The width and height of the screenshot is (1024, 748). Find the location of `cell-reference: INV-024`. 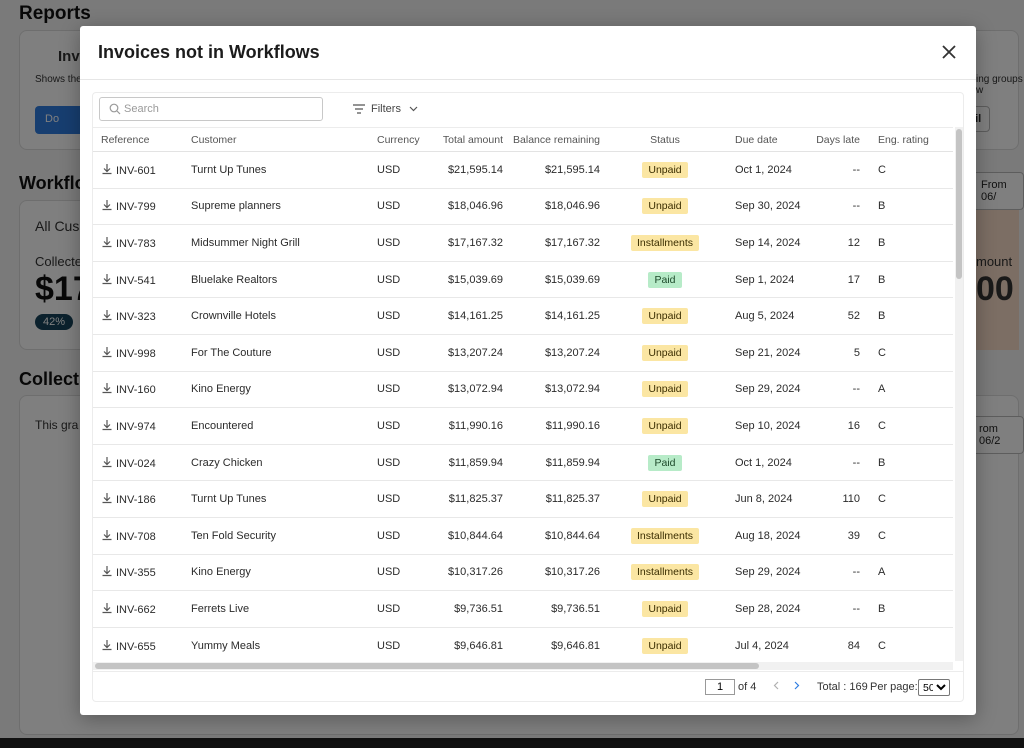

cell-reference: INV-024 is located at coordinates (137, 463).